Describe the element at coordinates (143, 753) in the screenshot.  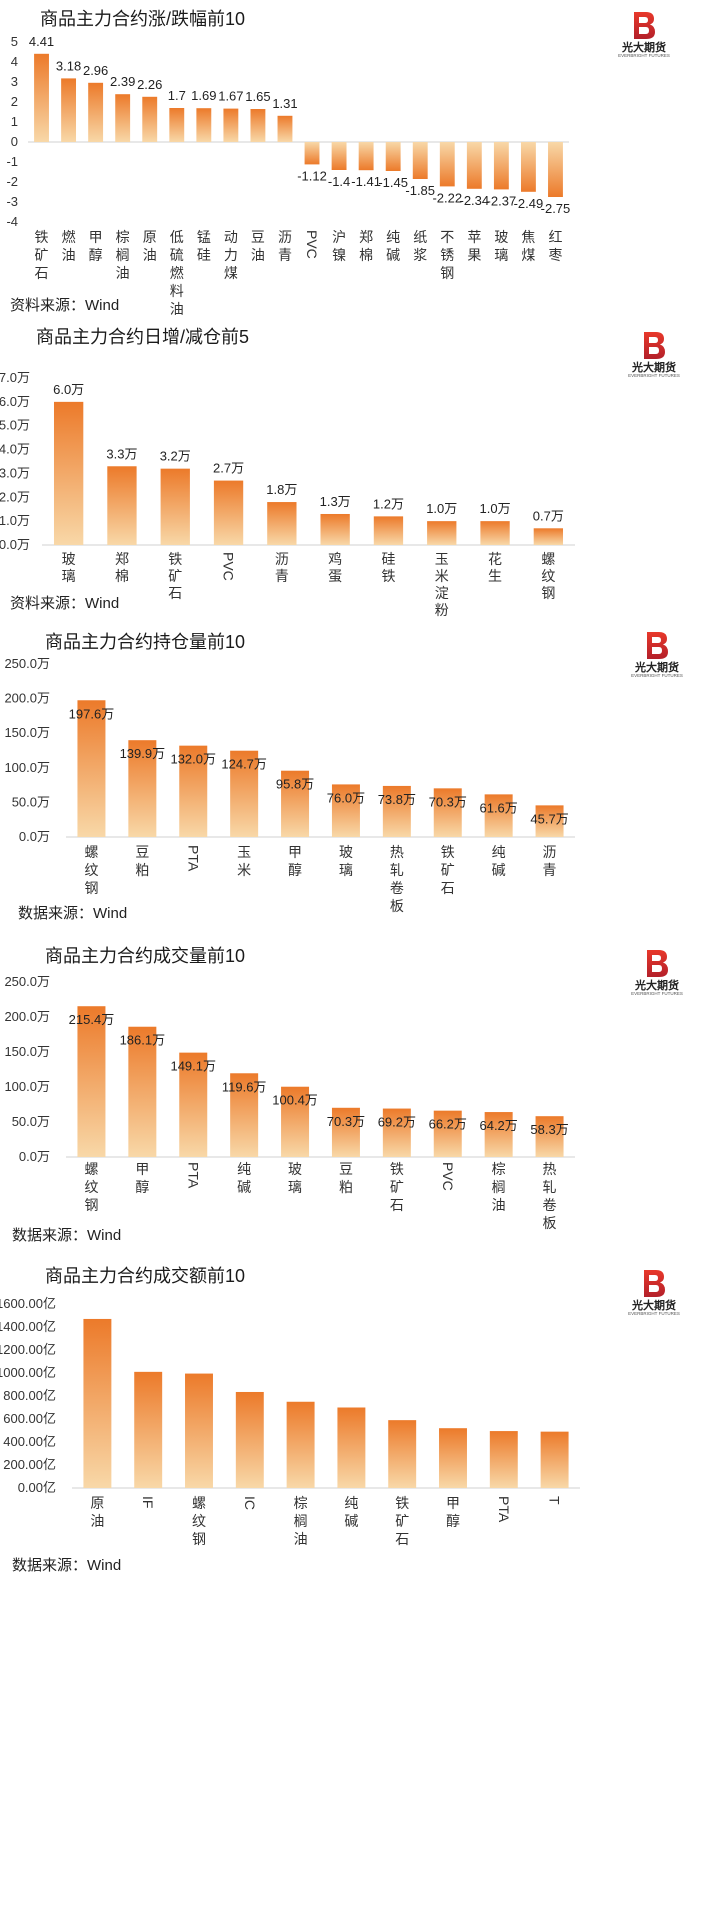
I see `data-label: 139.9万` at that location.